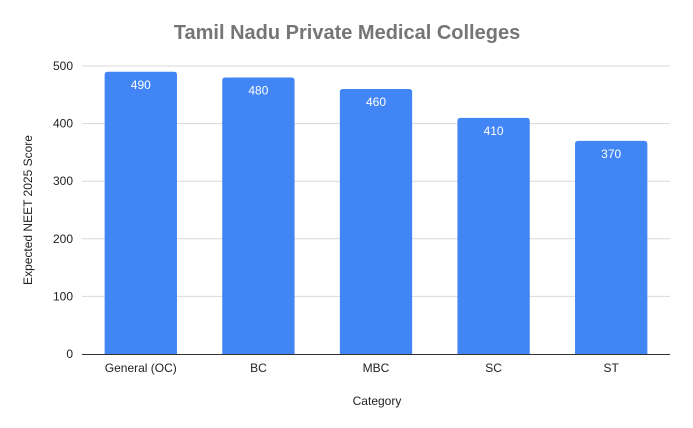 The height and width of the screenshot is (428, 693). I want to click on chart-title: Tamil Nadu Private Medical Colleges, so click(347, 33).